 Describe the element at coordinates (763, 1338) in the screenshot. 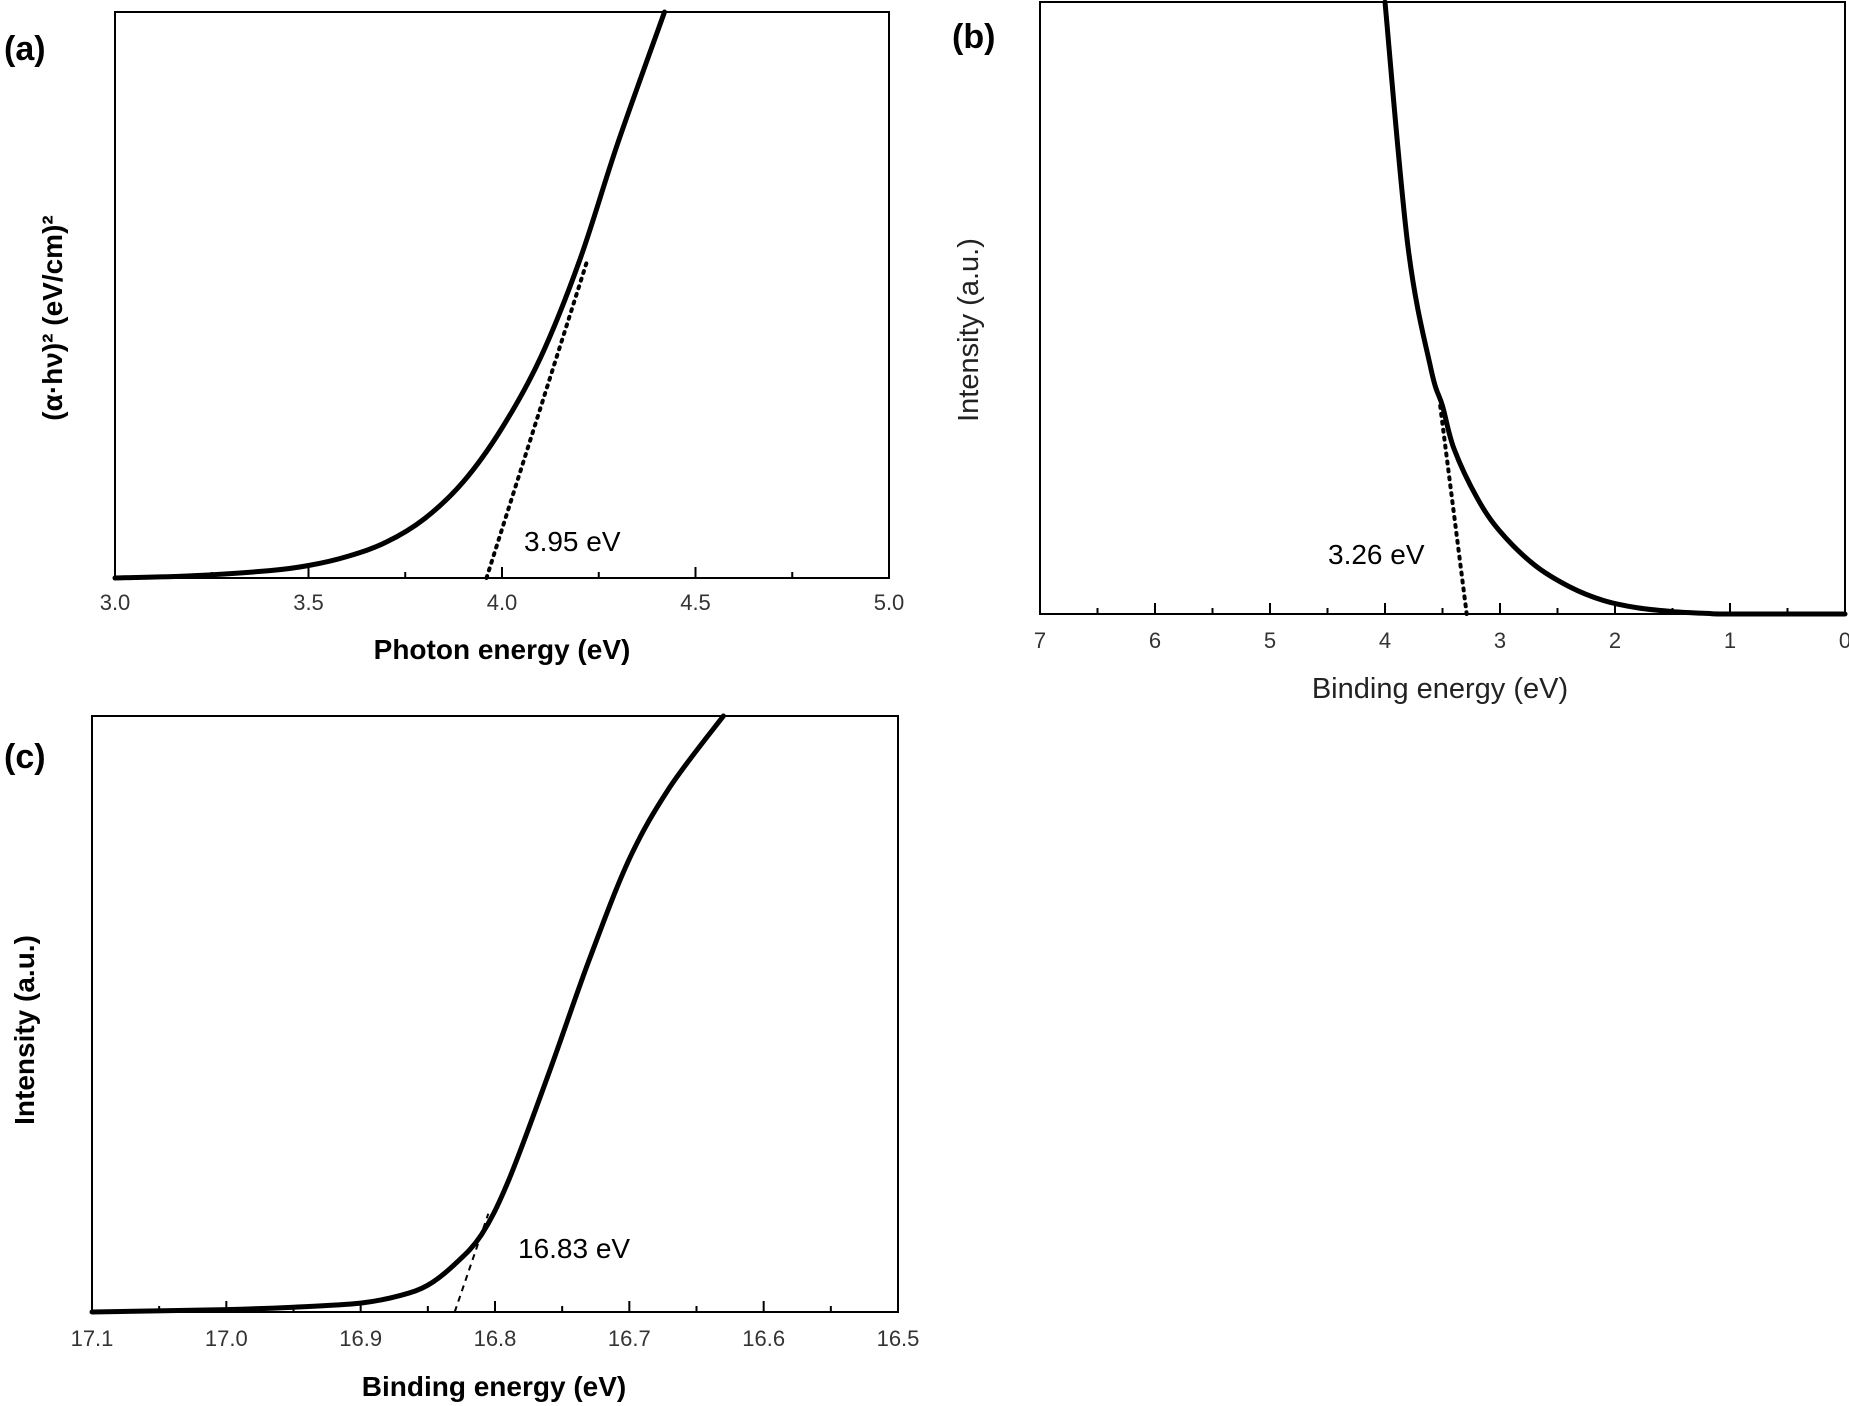

I see `x-tick-label: 16.6` at that location.